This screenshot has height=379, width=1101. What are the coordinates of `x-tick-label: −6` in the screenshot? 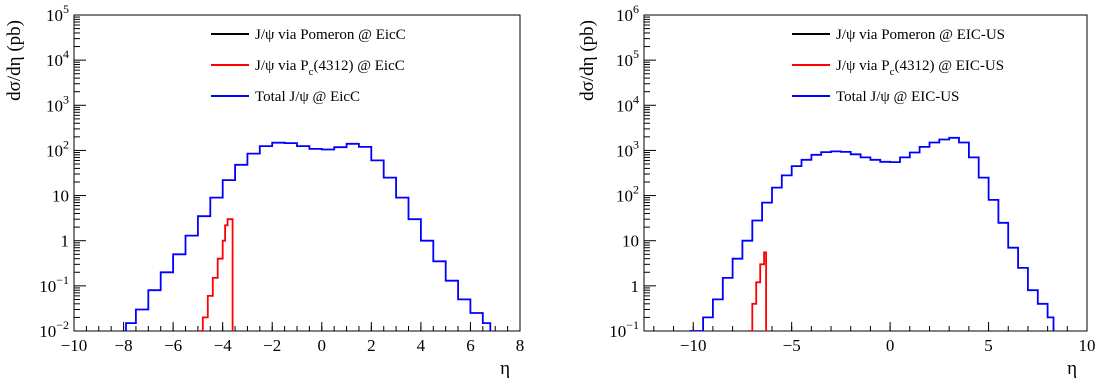 It's located at (173, 345).